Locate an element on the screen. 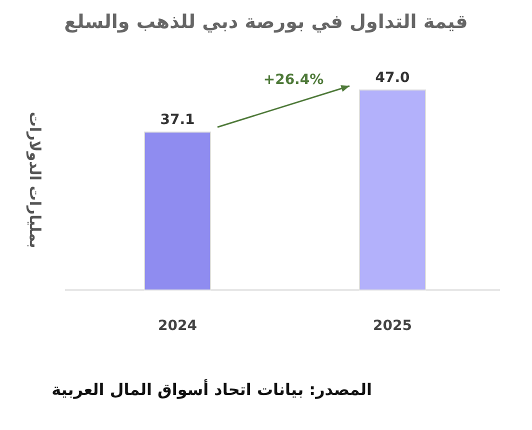  text: +26.4% is located at coordinates (293, 80).